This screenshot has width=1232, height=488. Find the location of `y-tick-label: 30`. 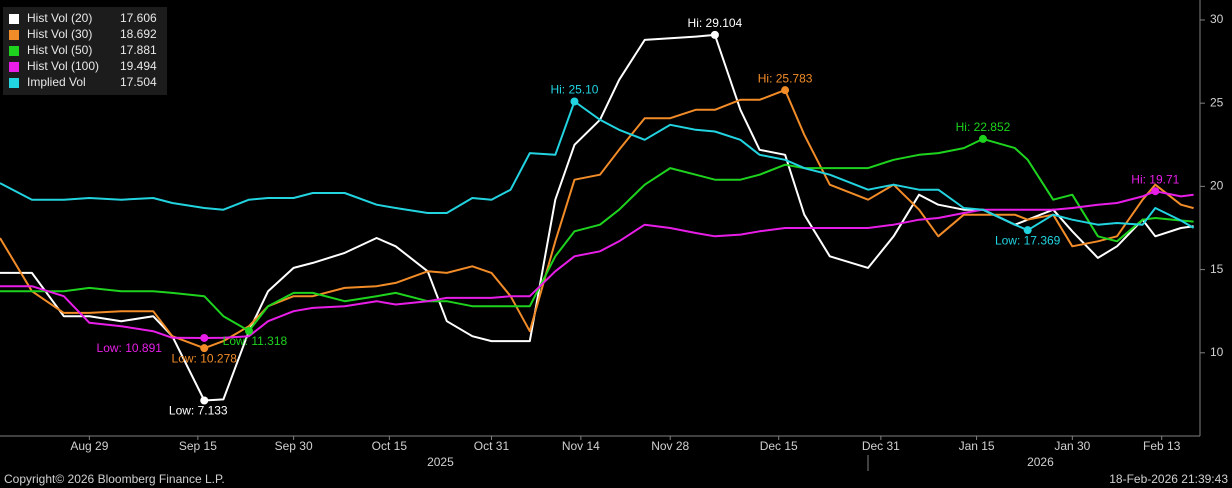

y-tick-label: 30 is located at coordinates (1217, 19).